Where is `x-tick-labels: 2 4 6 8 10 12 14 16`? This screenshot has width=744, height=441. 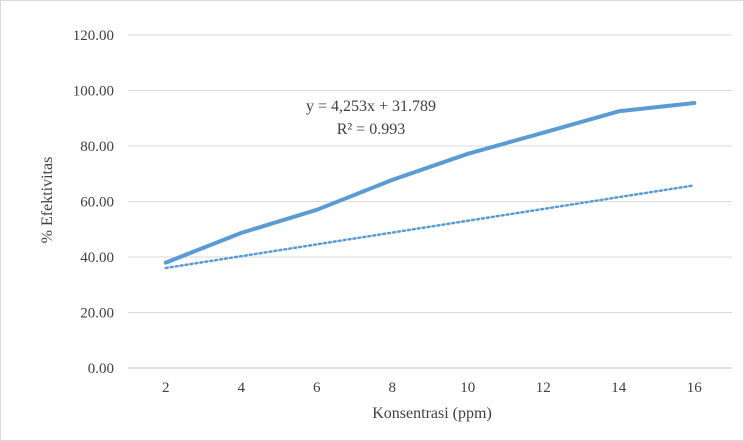 x-tick-labels: 2 4 6 8 10 12 14 16 is located at coordinates (432, 388).